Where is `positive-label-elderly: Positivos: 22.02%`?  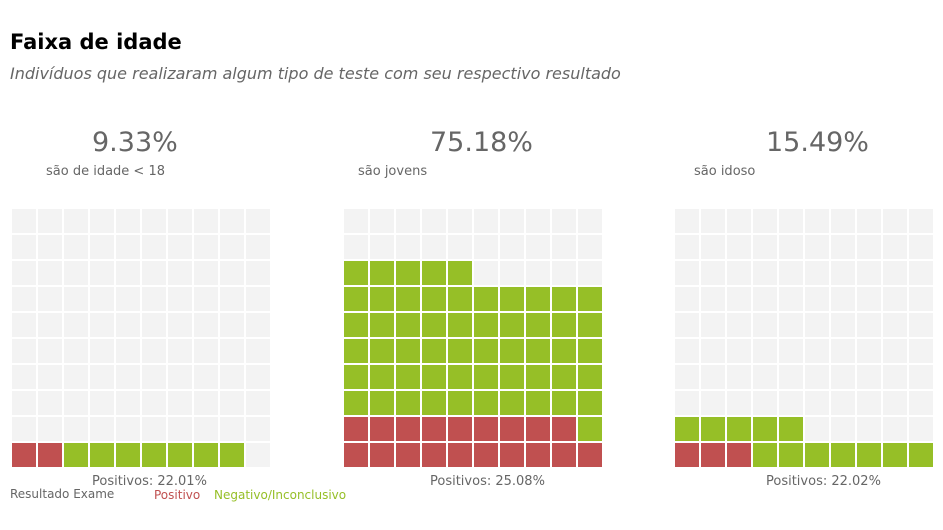
positive-label-elderly: Positivos: 22.02% is located at coordinates (823, 481).